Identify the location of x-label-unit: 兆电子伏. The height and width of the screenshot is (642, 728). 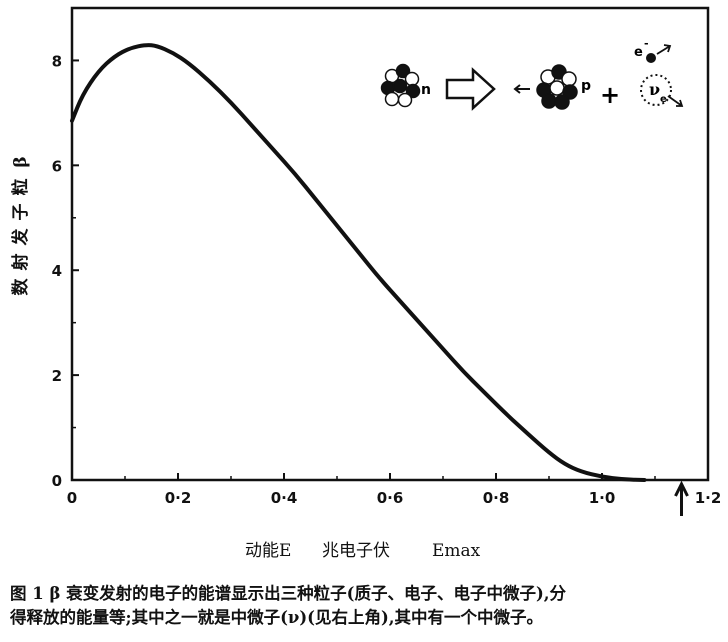
(356, 551).